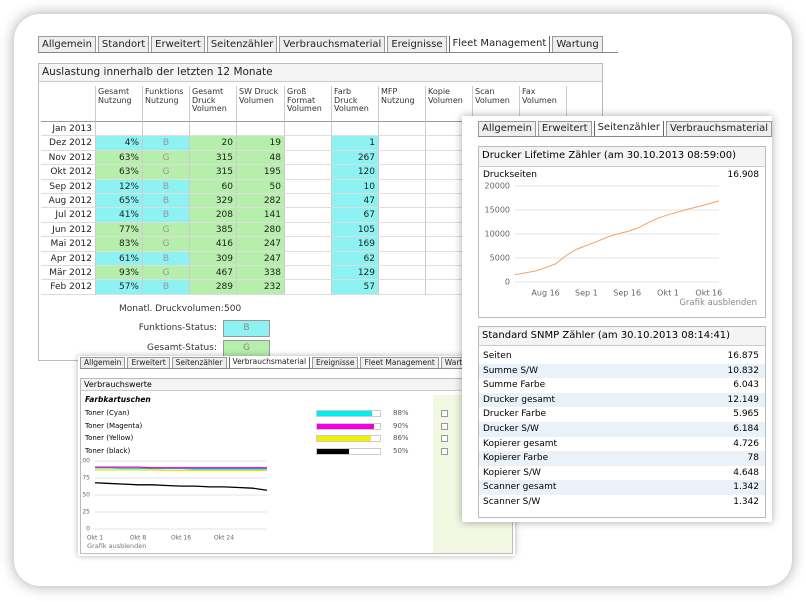  I want to click on table-cell: 289, so click(213, 287).